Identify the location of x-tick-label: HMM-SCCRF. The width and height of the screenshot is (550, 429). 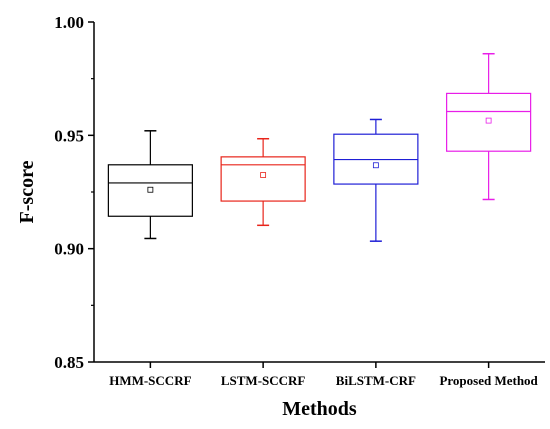
(150, 380).